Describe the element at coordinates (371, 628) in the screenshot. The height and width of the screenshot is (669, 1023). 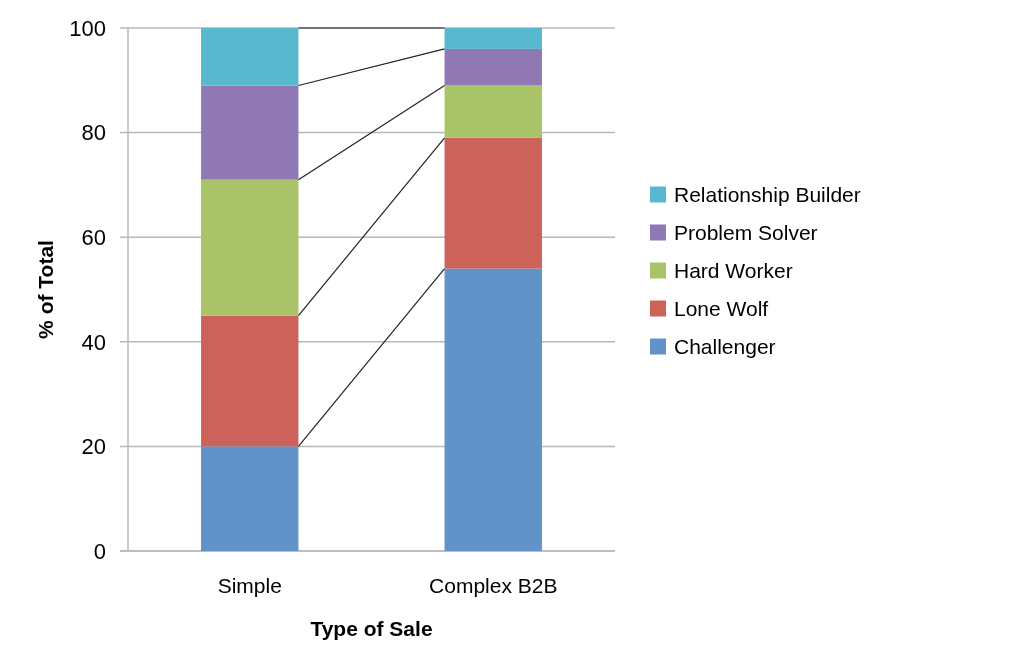
I see `x-axis-title: Type of Sale` at that location.